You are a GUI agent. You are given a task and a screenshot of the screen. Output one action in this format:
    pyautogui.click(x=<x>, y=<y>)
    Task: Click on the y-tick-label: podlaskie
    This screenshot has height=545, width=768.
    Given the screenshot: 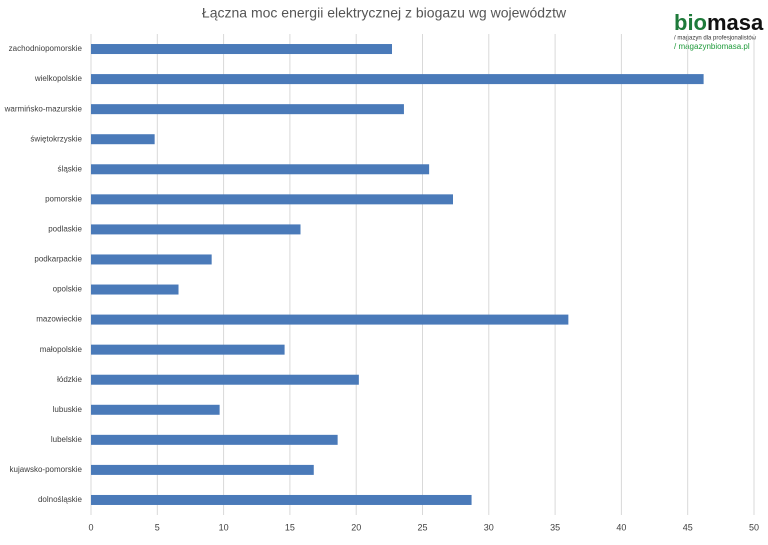 What is the action you would take?
    pyautogui.click(x=65, y=229)
    